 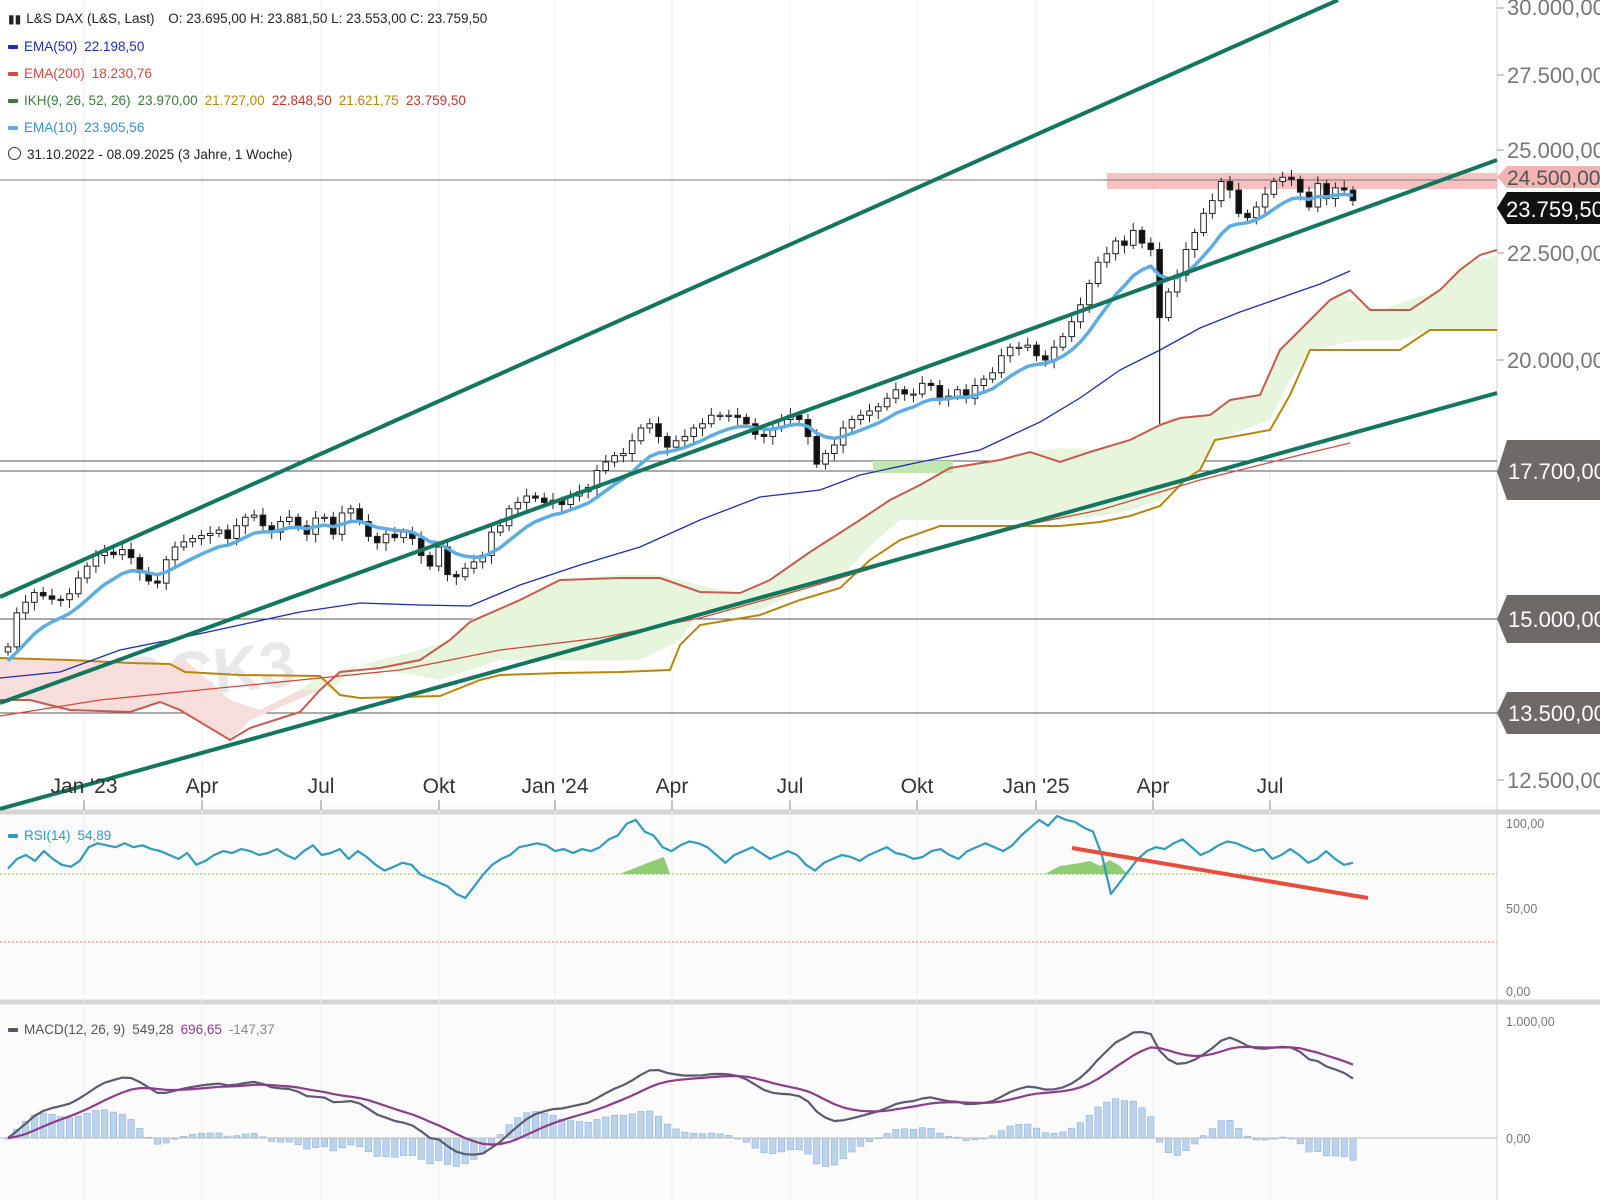 What do you see at coordinates (51, 127) in the screenshot?
I see `ema10-label: EMA(10)` at bounding box center [51, 127].